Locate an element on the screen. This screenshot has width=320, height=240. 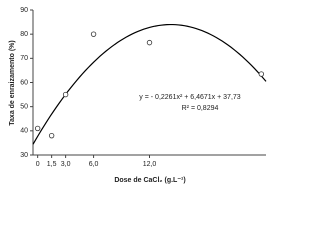
x-tick-label: 12,0 is located at coordinates (150, 164).